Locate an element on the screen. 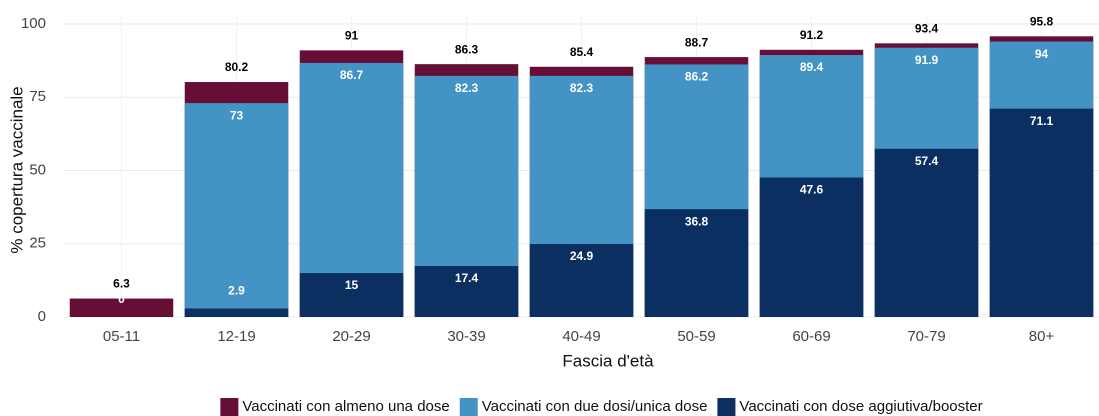 The height and width of the screenshot is (416, 1099). data-label: 86.2 is located at coordinates (697, 77).